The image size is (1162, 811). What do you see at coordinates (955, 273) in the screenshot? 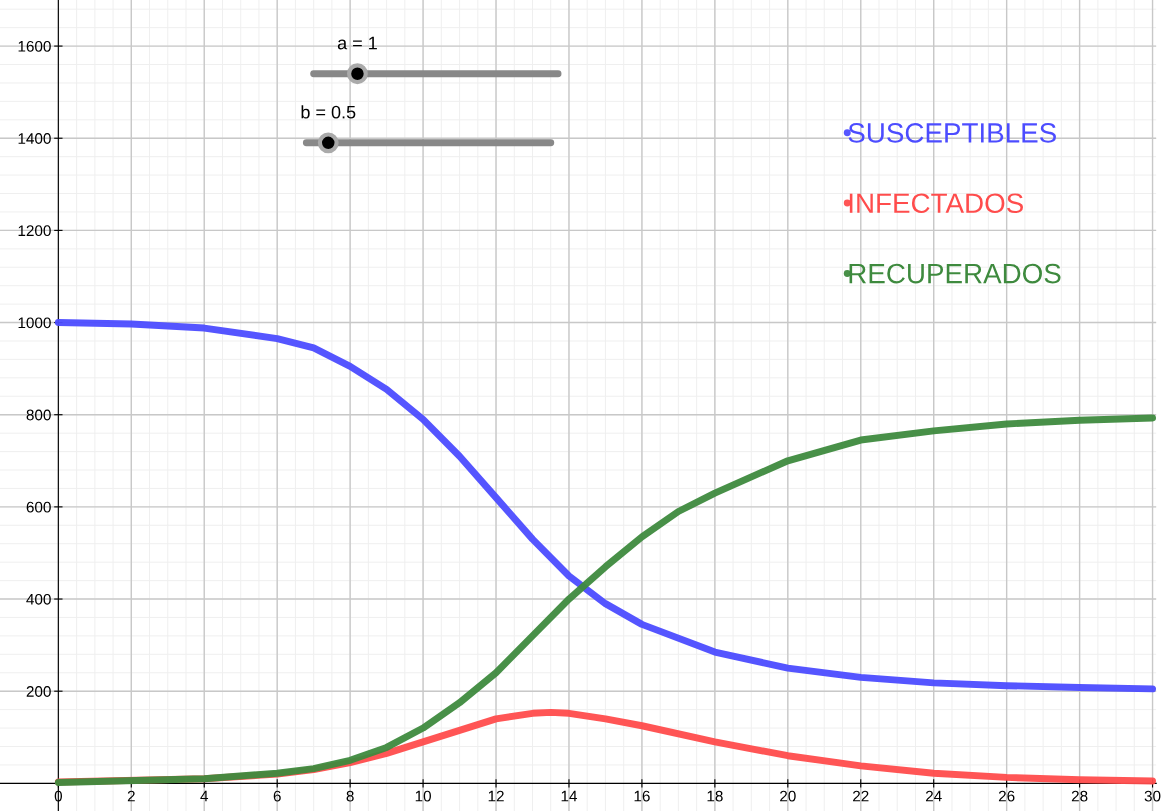
I see `legend-label: RECUPERADOS` at bounding box center [955, 273].